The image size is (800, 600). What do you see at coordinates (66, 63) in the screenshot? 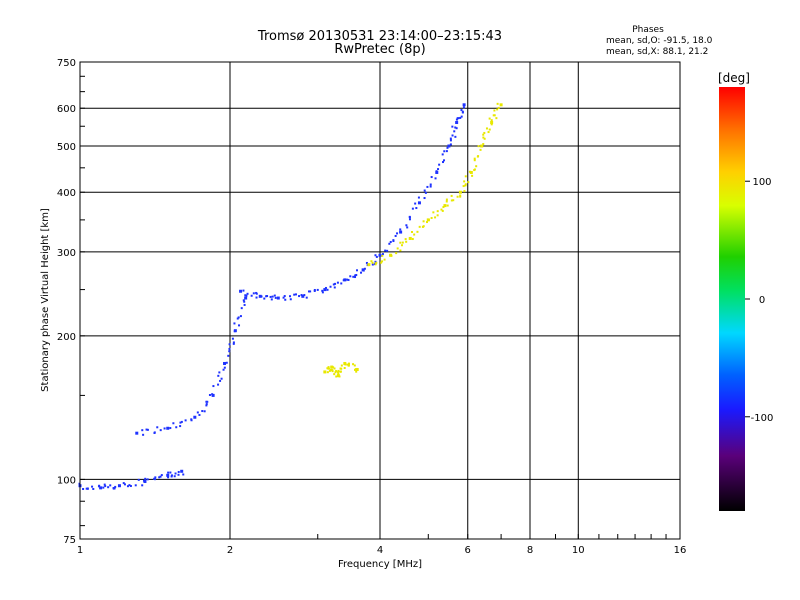
I see `y-tick-label: 750` at bounding box center [66, 63].